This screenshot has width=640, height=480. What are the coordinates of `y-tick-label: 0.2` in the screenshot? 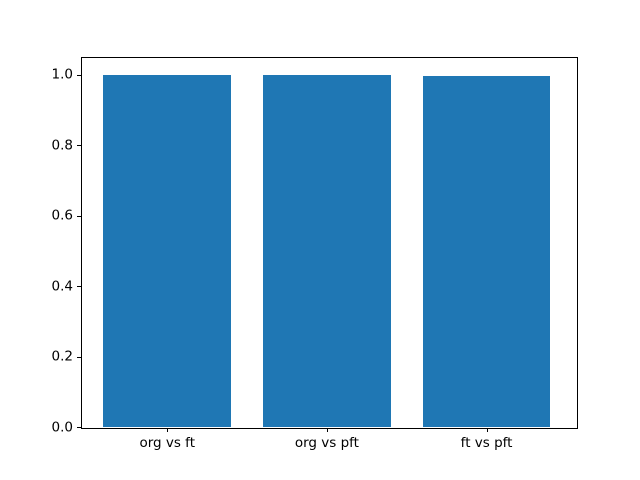 It's located at (62, 356).